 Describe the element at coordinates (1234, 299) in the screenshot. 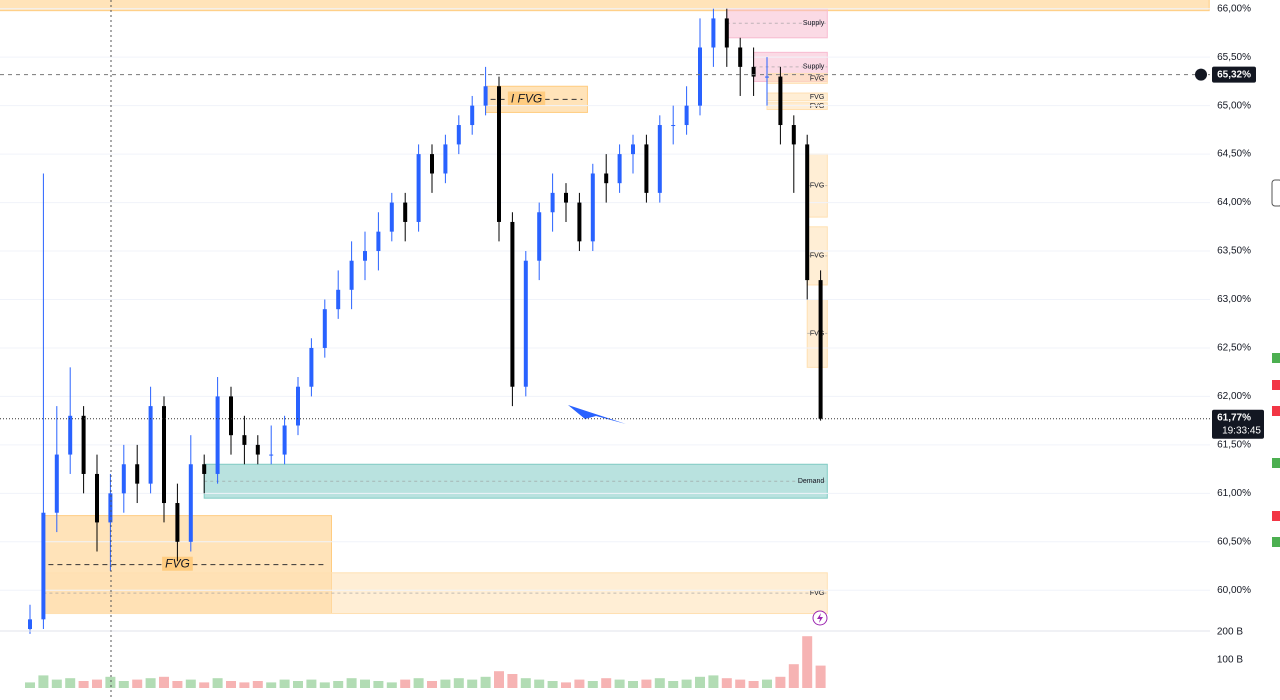

I see `y-tick-label: 63,00%` at that location.